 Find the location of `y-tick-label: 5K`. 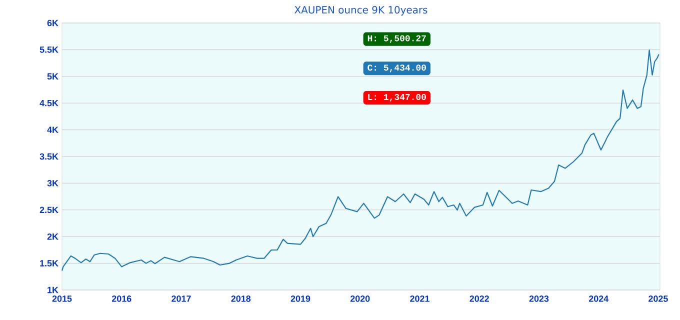

y-tick-label: 5K is located at coordinates (52, 76).